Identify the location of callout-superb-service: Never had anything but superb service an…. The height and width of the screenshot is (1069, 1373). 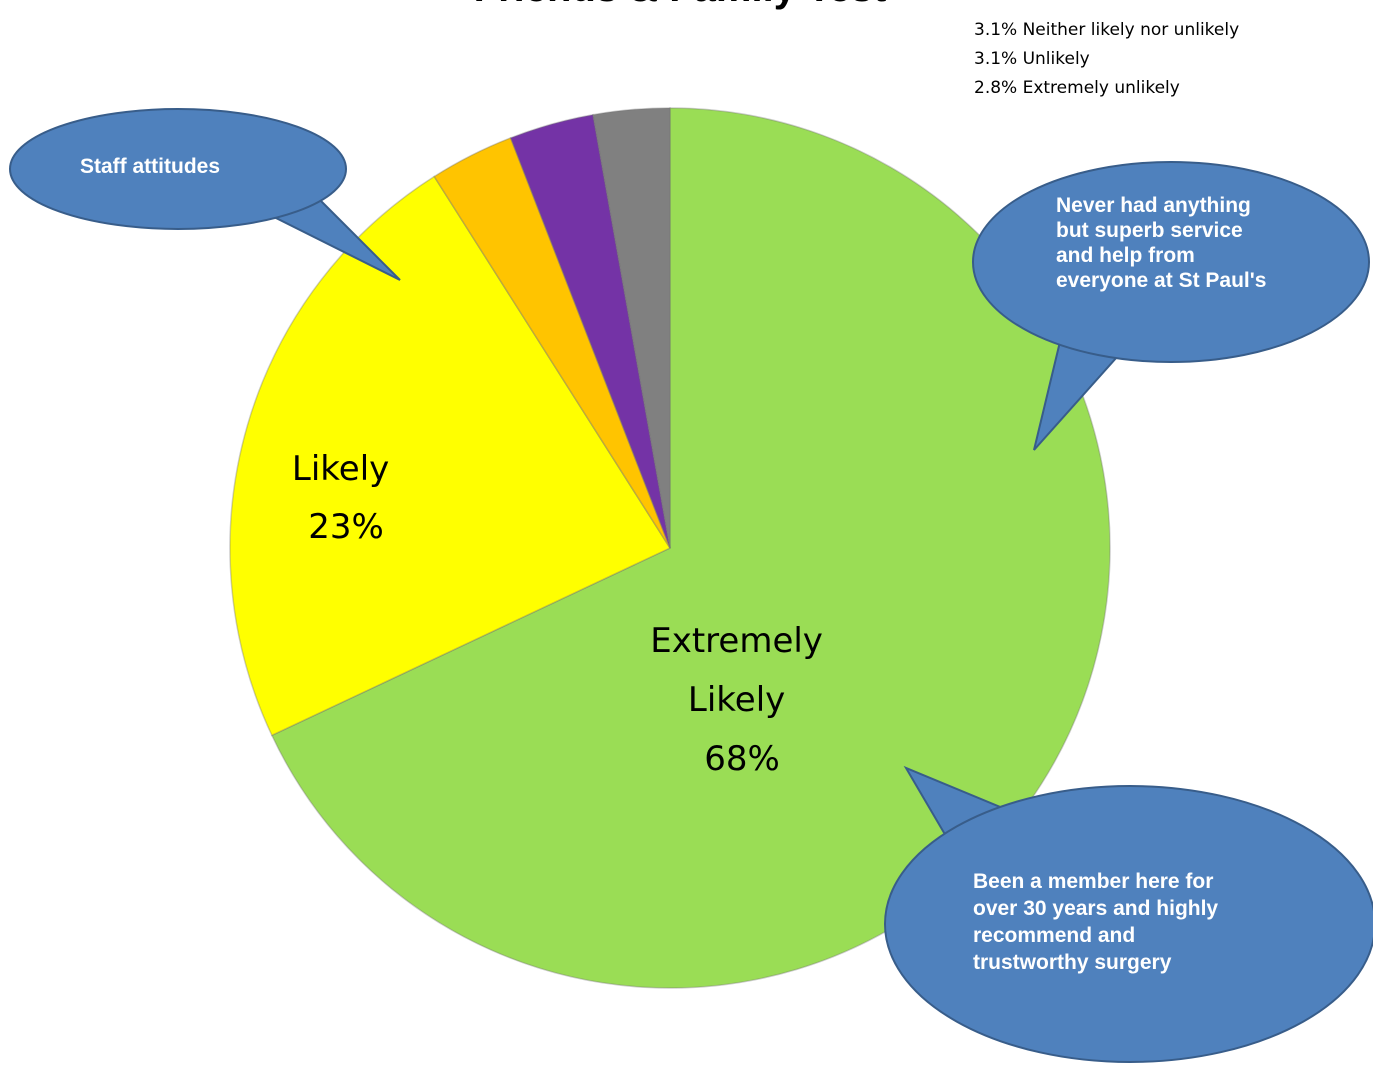
(1161, 243).